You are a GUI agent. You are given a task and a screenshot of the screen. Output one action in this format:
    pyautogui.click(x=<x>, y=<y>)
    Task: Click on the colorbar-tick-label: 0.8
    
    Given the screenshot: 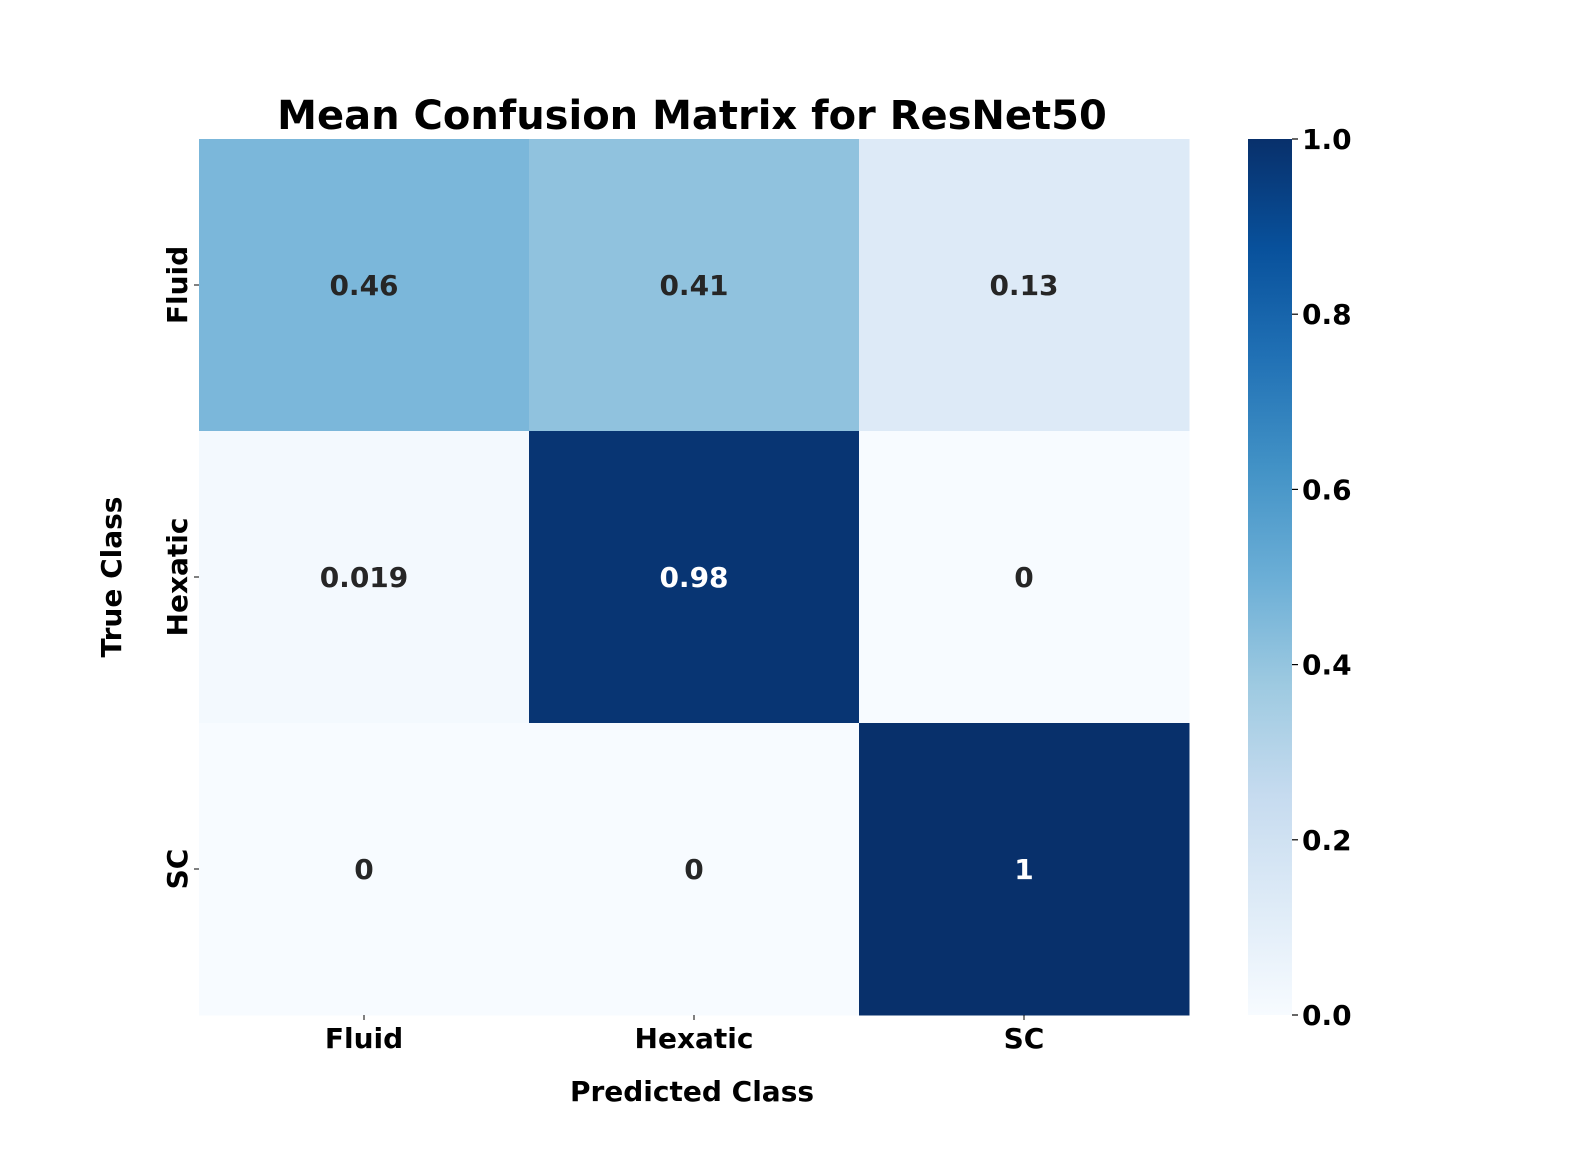 What is the action you would take?
    pyautogui.click(x=1327, y=314)
    